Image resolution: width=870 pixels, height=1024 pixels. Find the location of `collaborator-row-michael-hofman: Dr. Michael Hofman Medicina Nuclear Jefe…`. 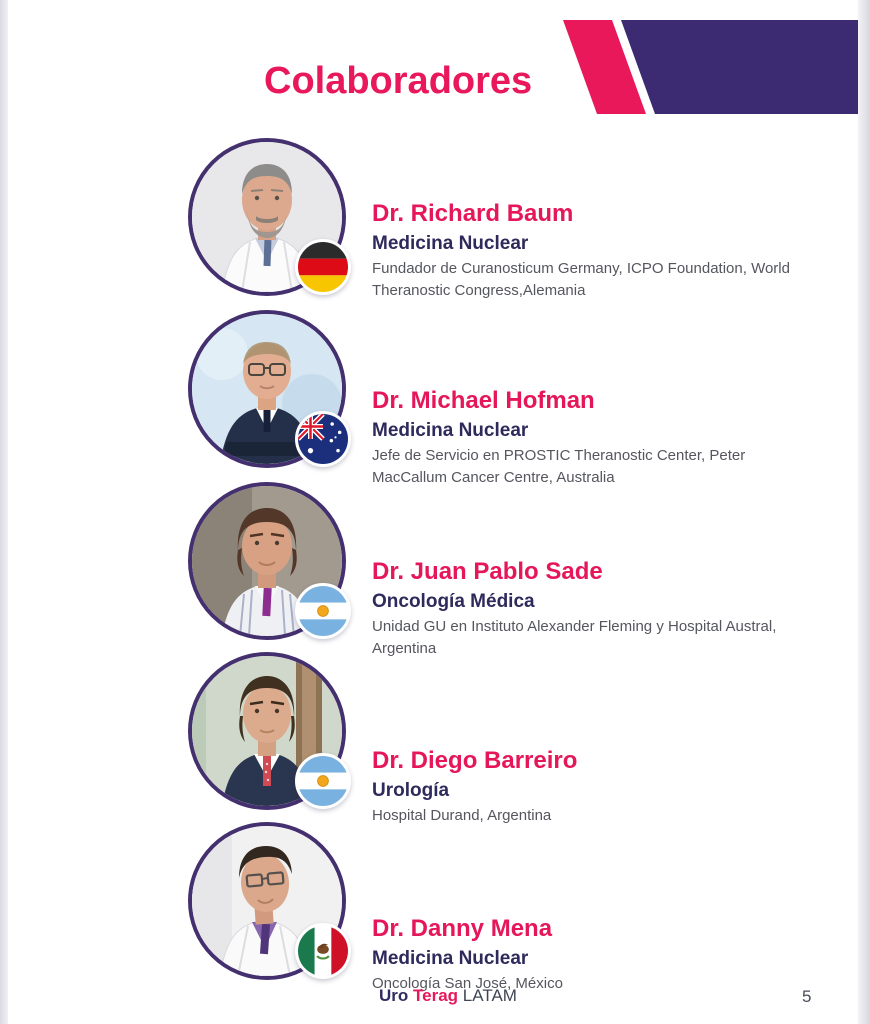

collaborator-row-michael-hofman: Dr. Michael Hofman Medicina Nuclear Jefe… is located at coordinates (518, 398).